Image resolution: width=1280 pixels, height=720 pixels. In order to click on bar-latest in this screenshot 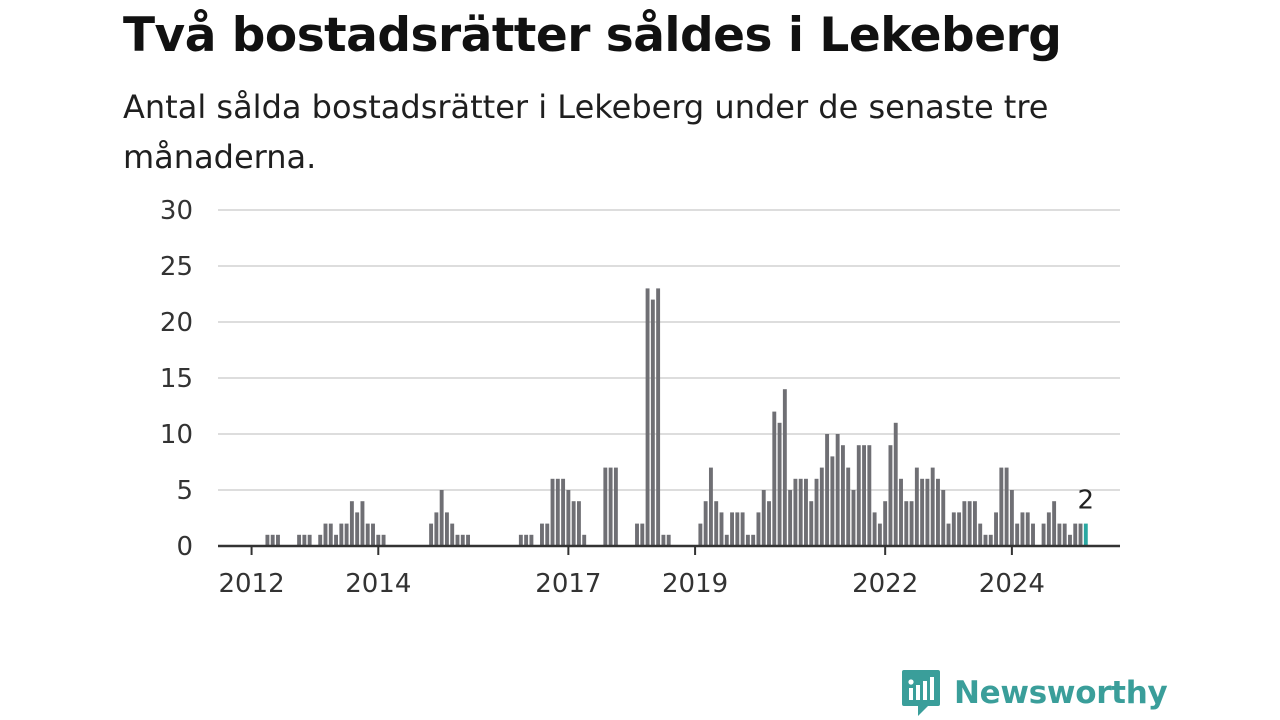, I will do `click(1085, 534)`.